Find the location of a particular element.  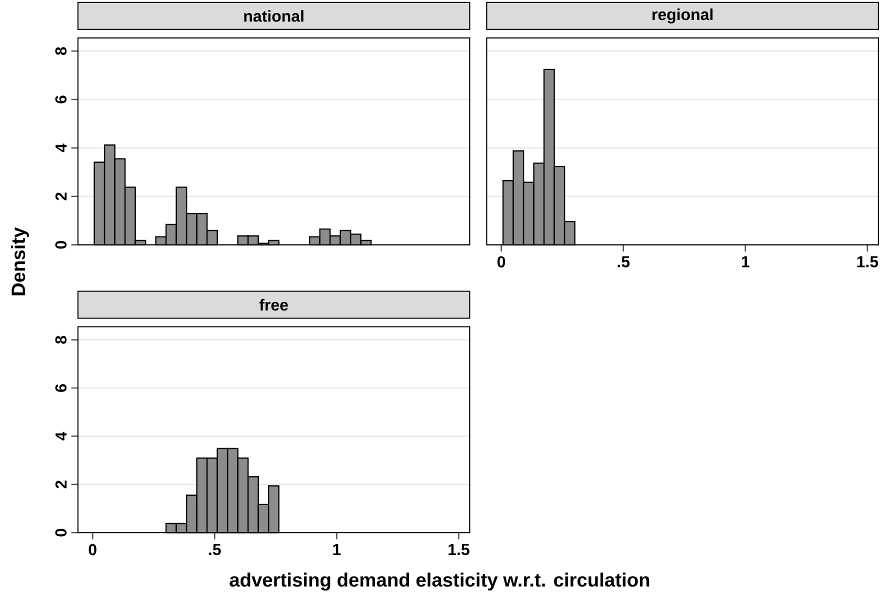

chart-title: free is located at coordinates (273, 305).